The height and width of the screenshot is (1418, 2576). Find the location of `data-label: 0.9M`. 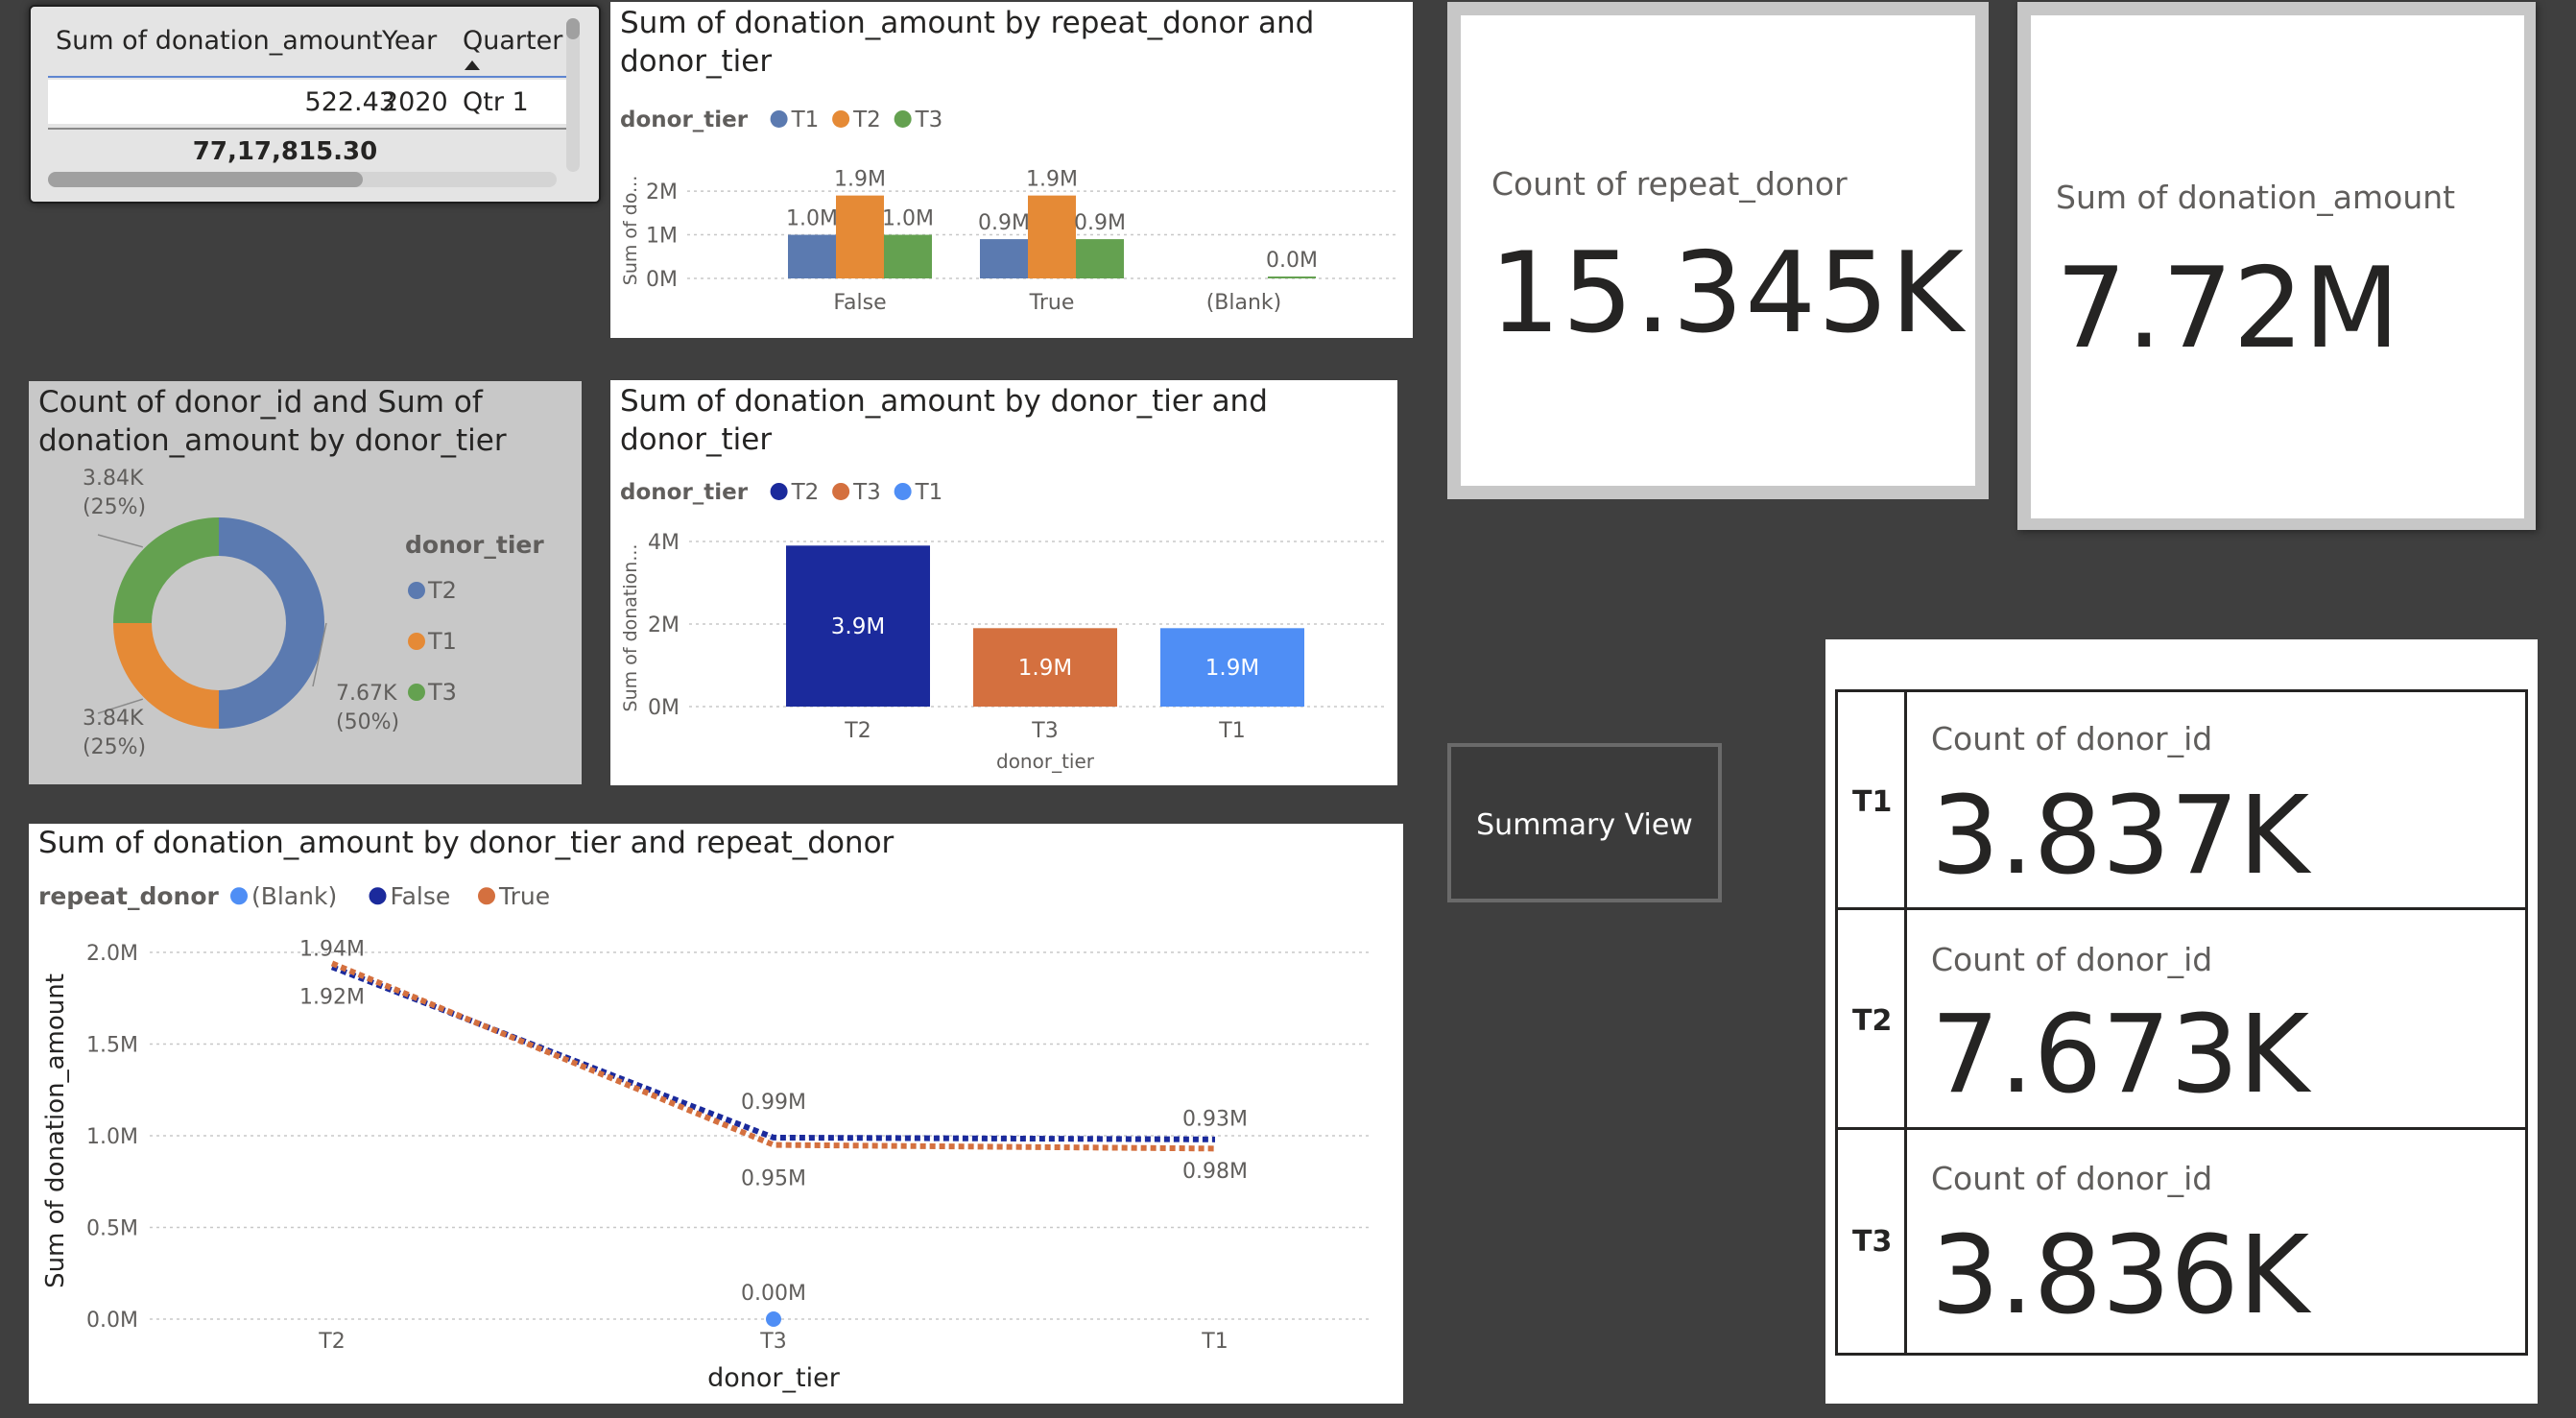

data-label: 0.9M is located at coordinates (1100, 223).